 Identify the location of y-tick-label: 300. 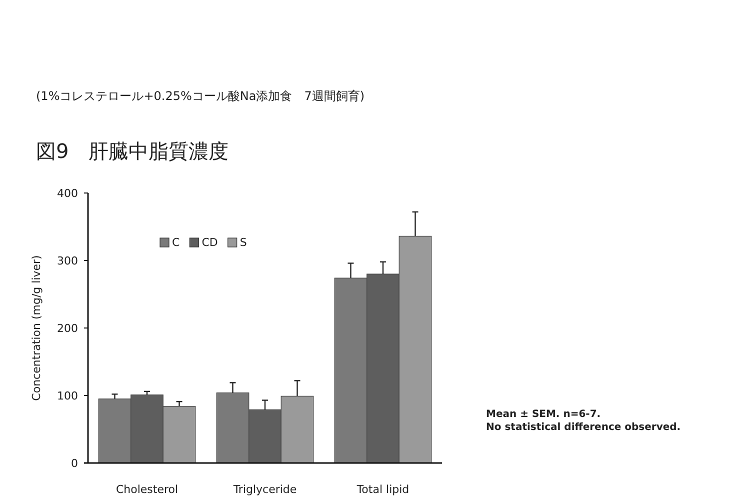
(67, 261).